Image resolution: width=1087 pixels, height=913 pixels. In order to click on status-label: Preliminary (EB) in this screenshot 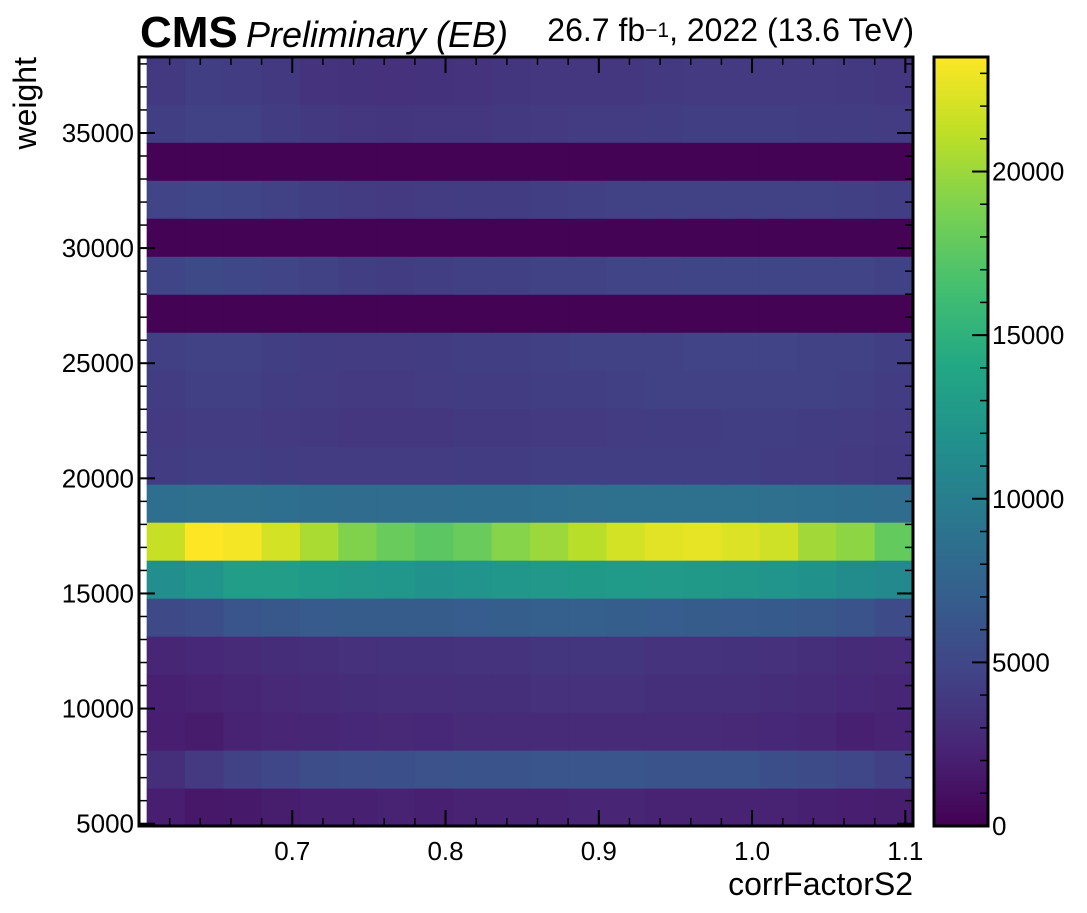, I will do `click(377, 34)`.